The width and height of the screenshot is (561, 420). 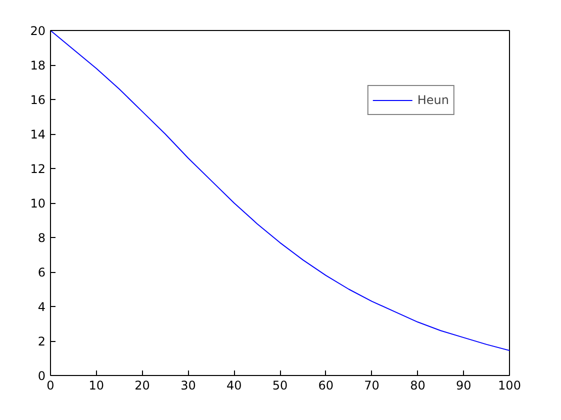 What do you see at coordinates (464, 385) in the screenshot?
I see `x-tick-label: 90` at bounding box center [464, 385].